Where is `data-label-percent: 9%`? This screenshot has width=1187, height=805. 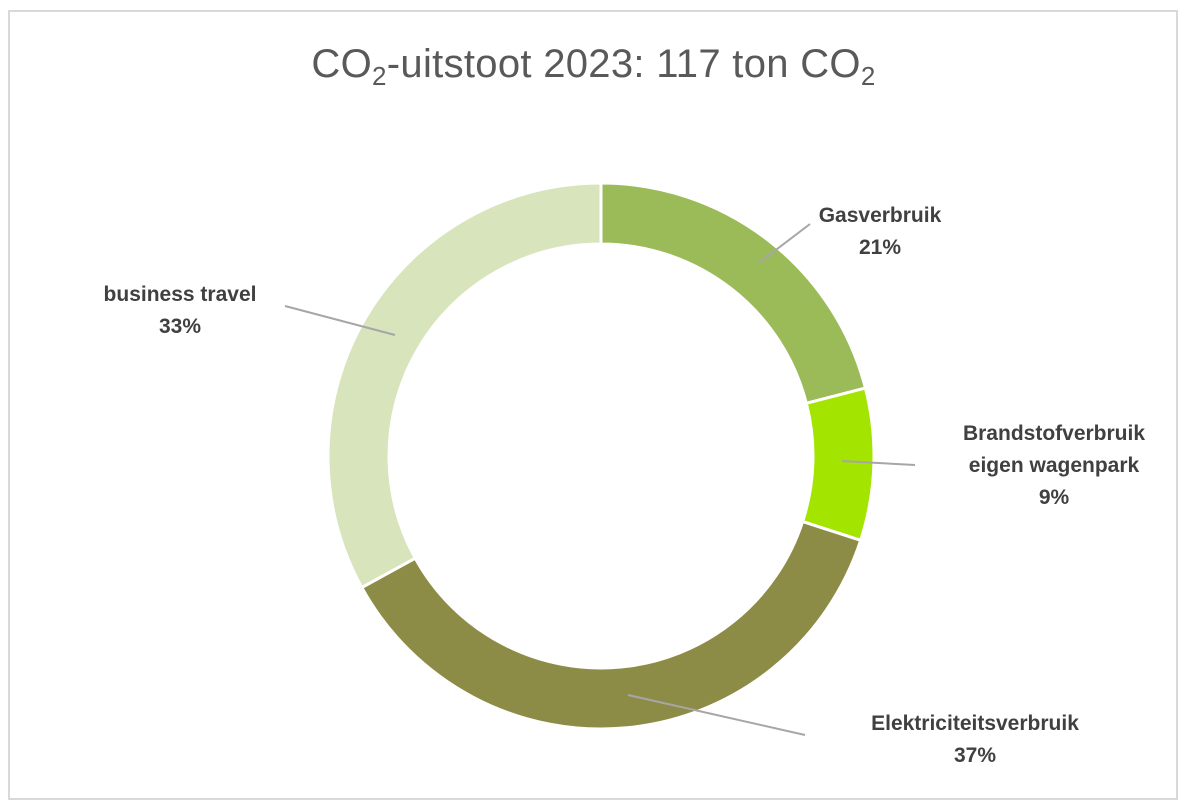
data-label-percent: 9% is located at coordinates (1054, 497).